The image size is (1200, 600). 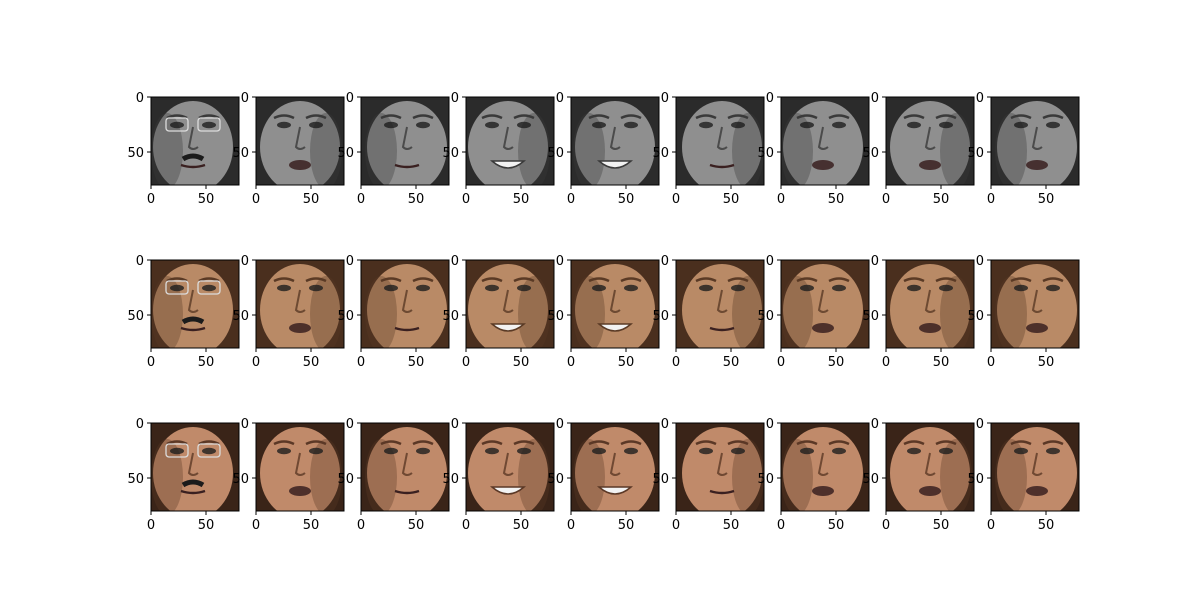 I want to click on face-panel-ground-truth-color-7: 0 50 0 50, so click(x=813, y=475).